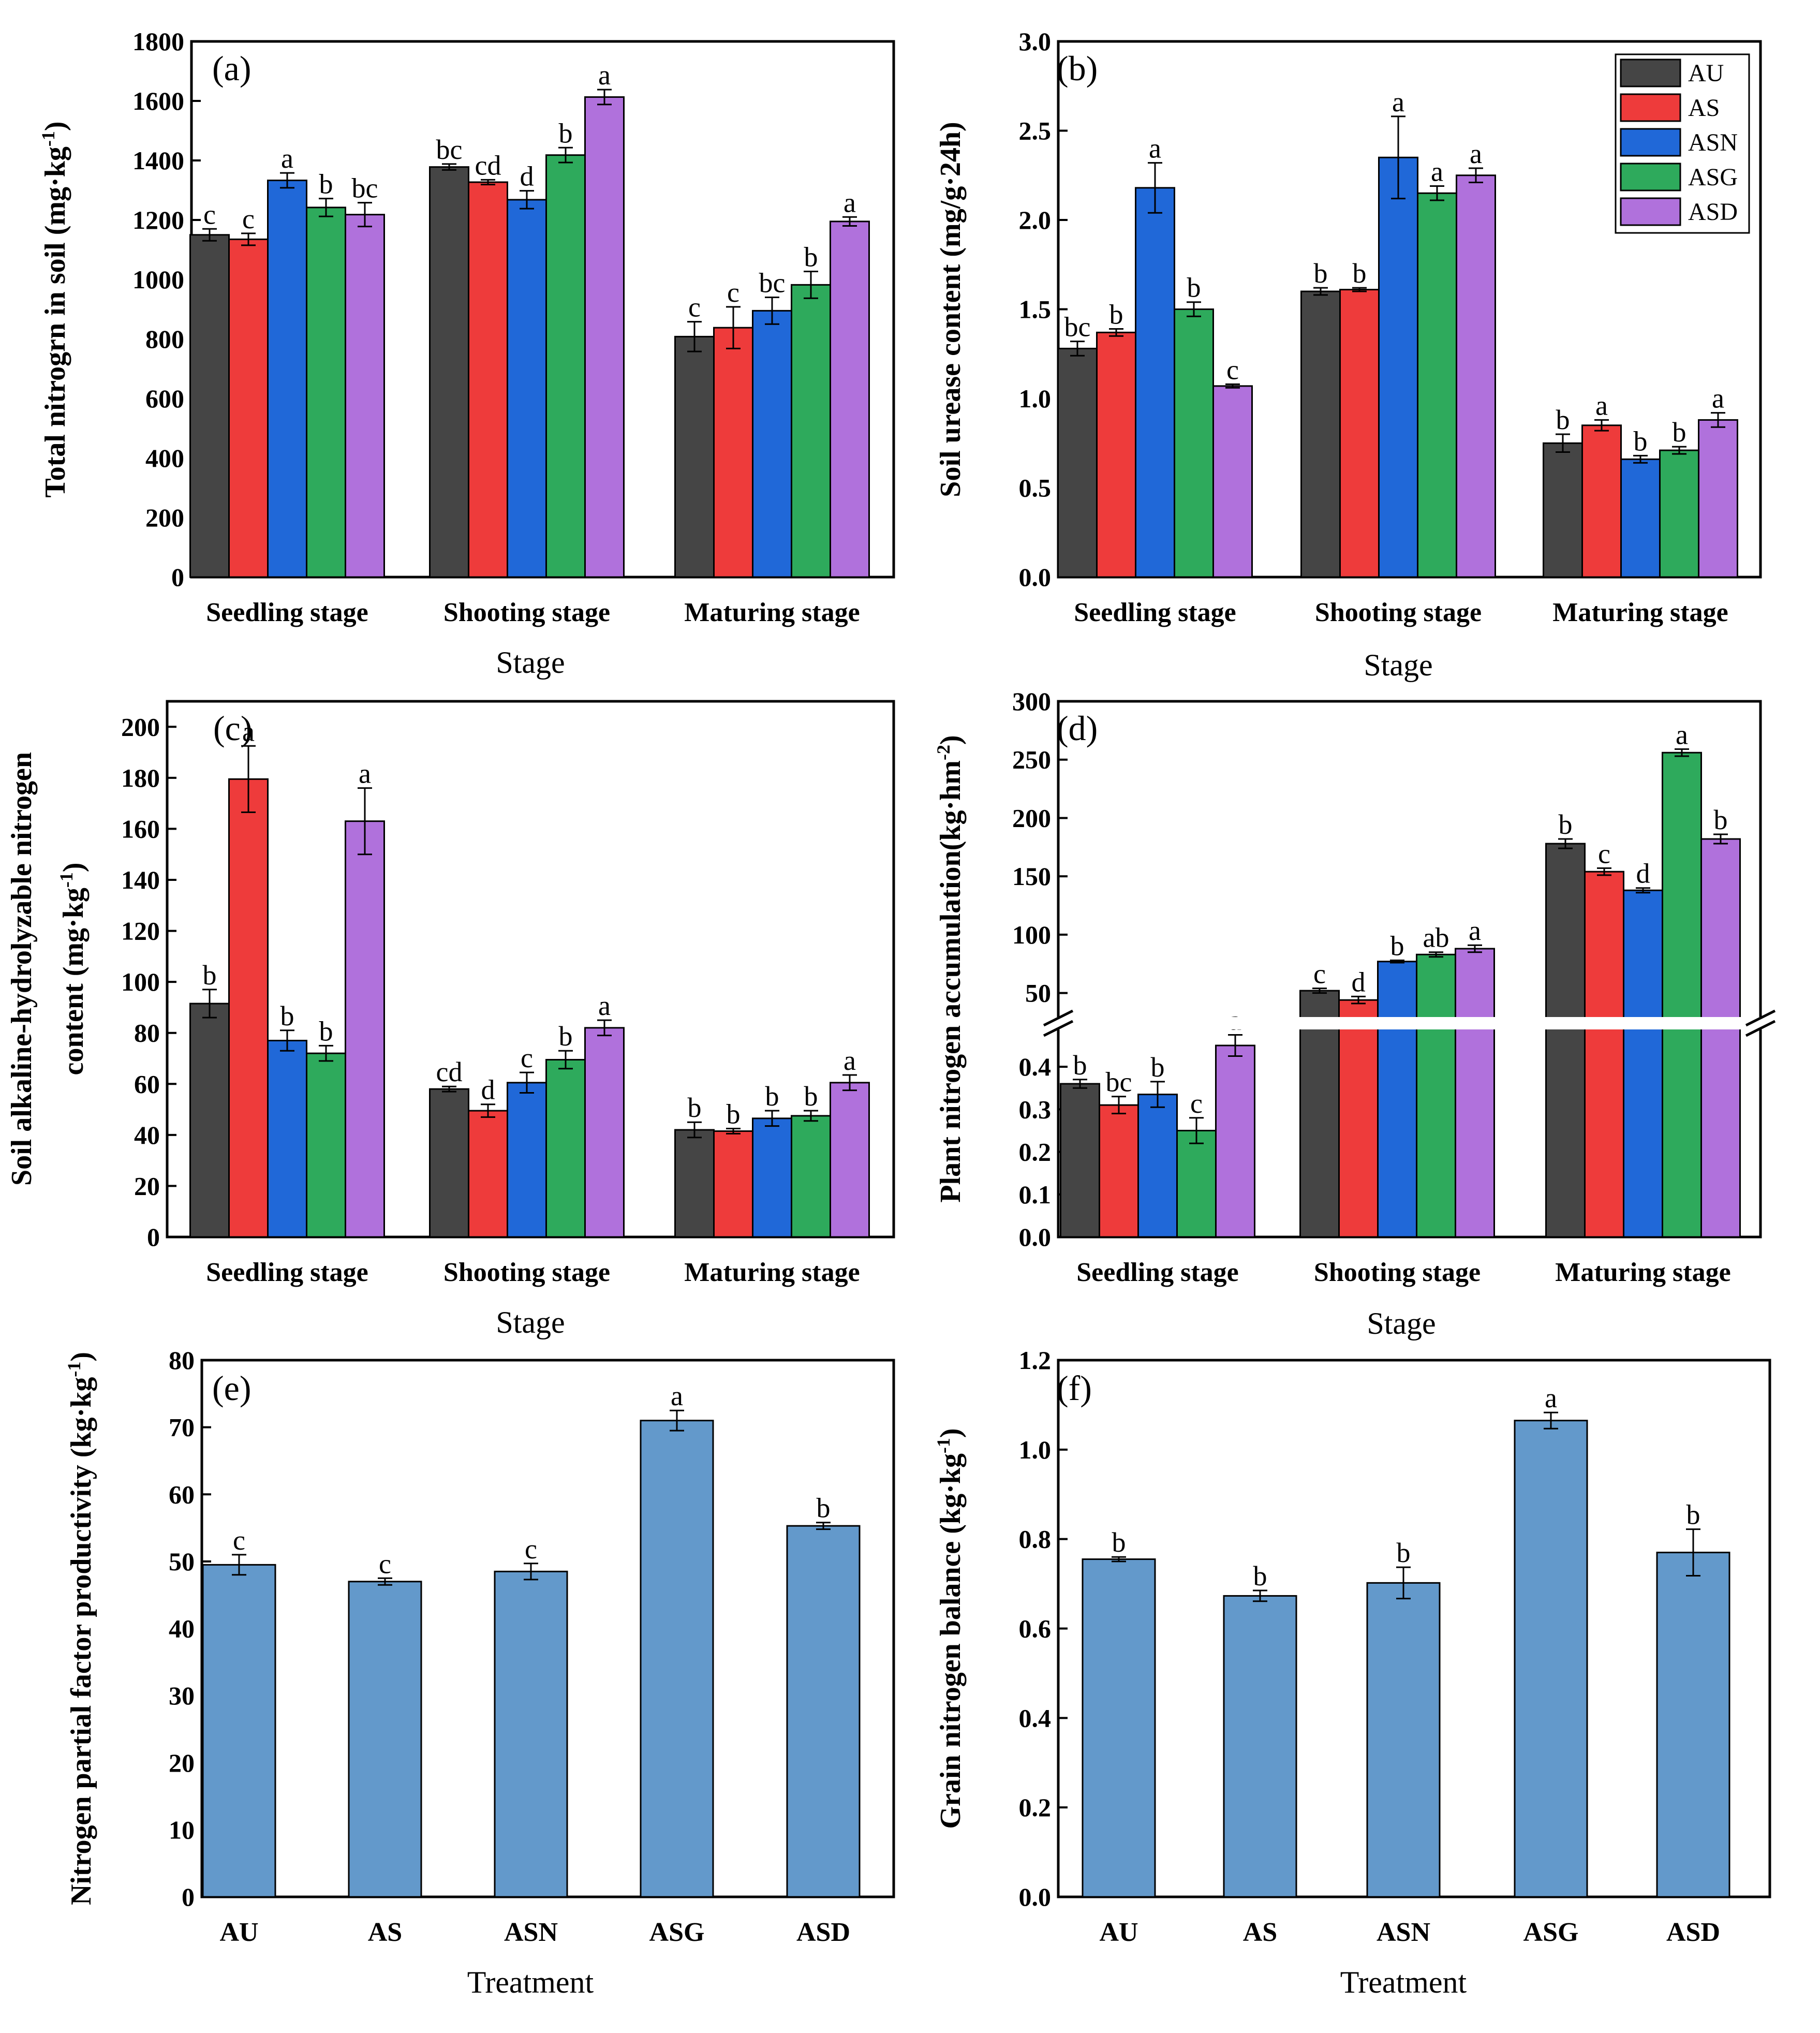 The width and height of the screenshot is (1820, 2033). Describe the element at coordinates (182, 1427) in the screenshot. I see `panel-e-ytick-label: 70` at that location.